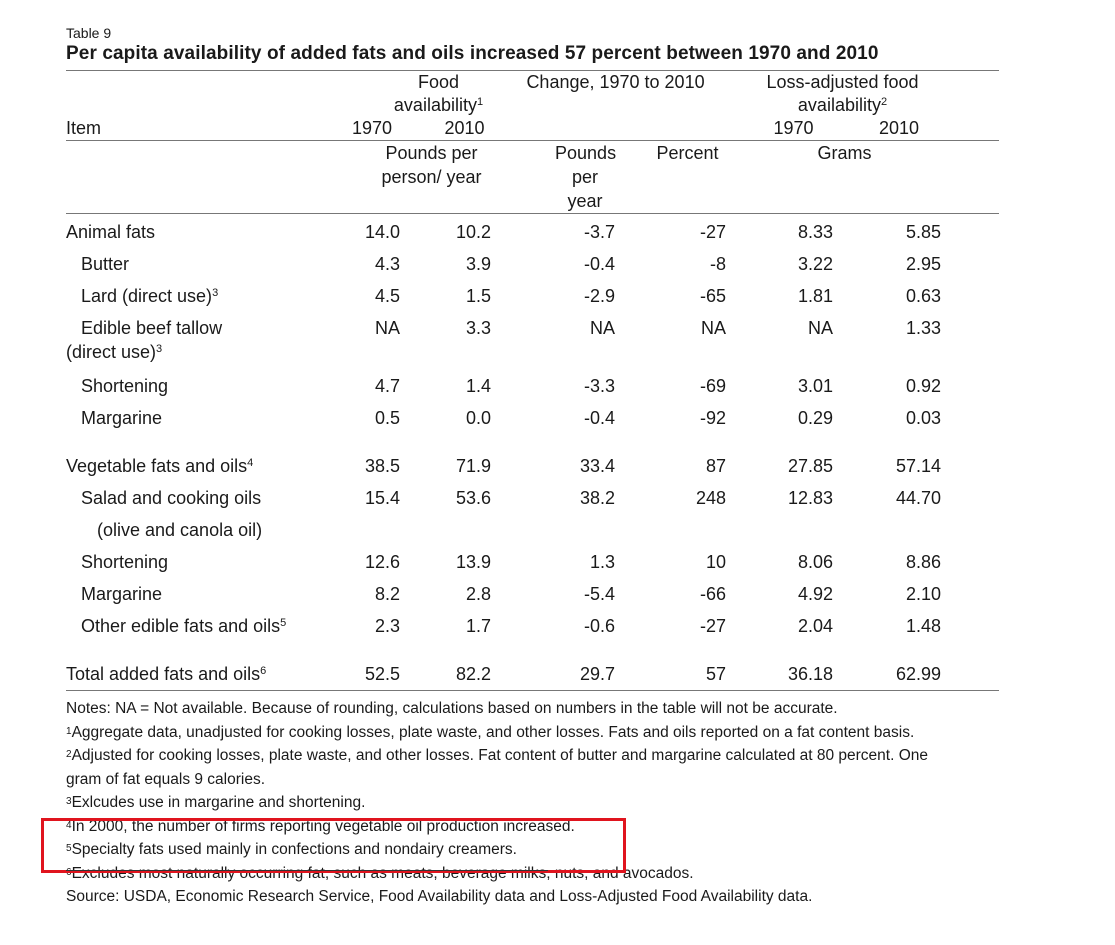 This screenshot has width=1115, height=945. Describe the element at coordinates (180, 530) in the screenshot. I see `row-item: (olive and canola oil)` at that location.